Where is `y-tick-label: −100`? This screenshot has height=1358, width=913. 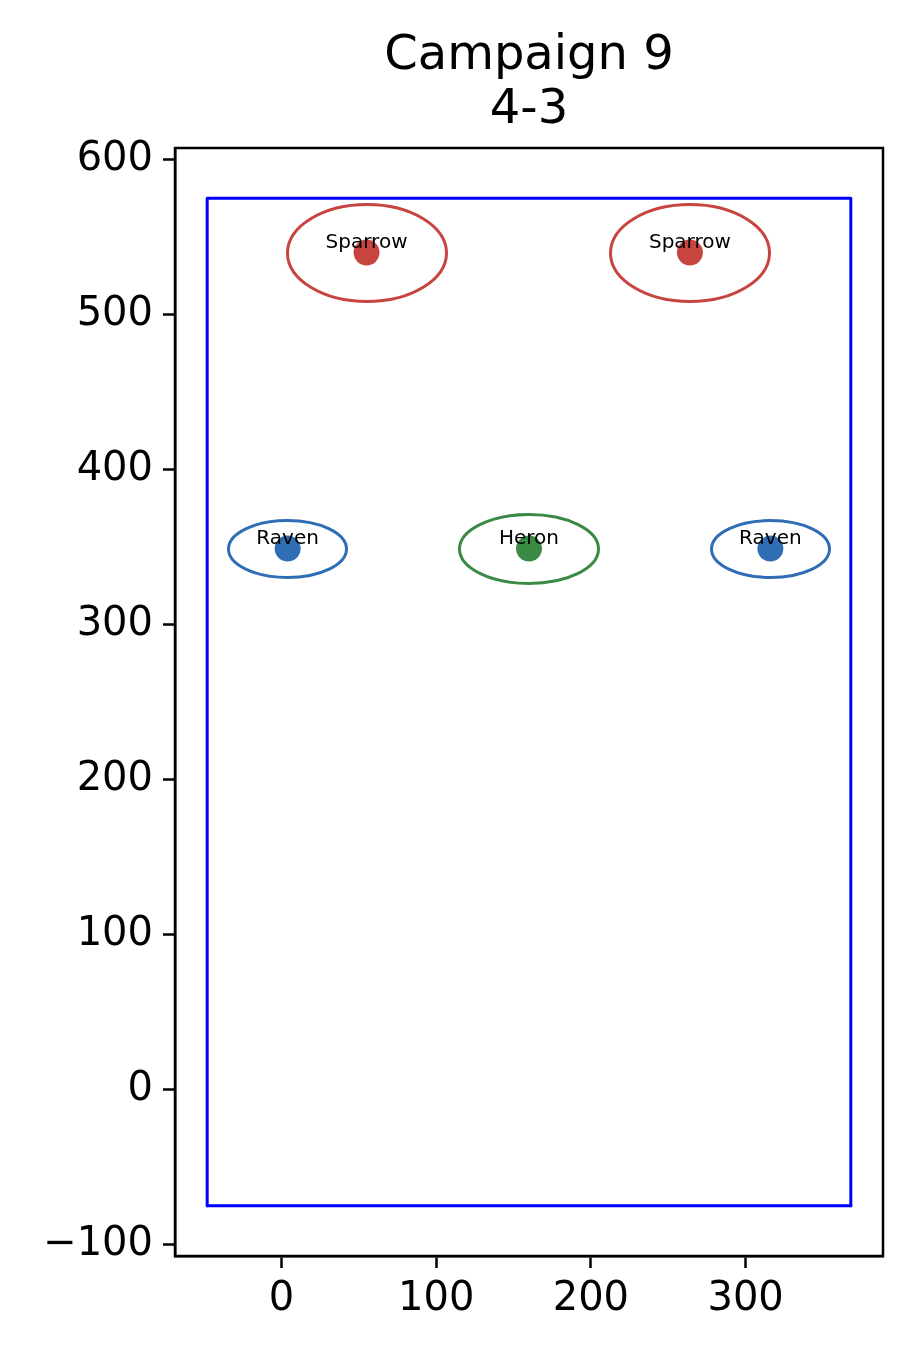 y-tick-label: −100 is located at coordinates (98, 1240).